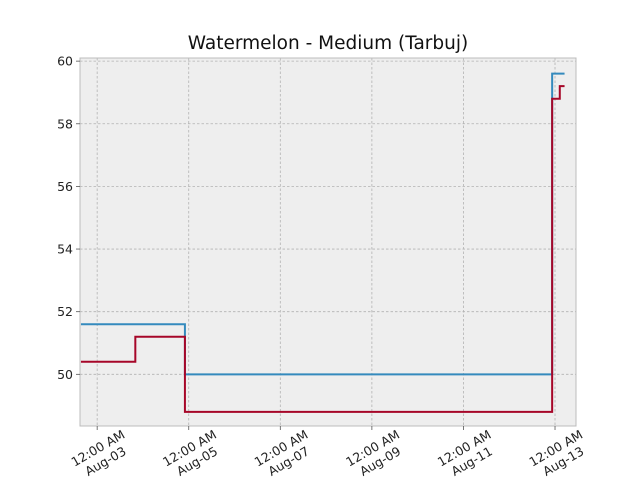 The height and width of the screenshot is (480, 640). I want to click on y-tick-label: 58, so click(65, 123).